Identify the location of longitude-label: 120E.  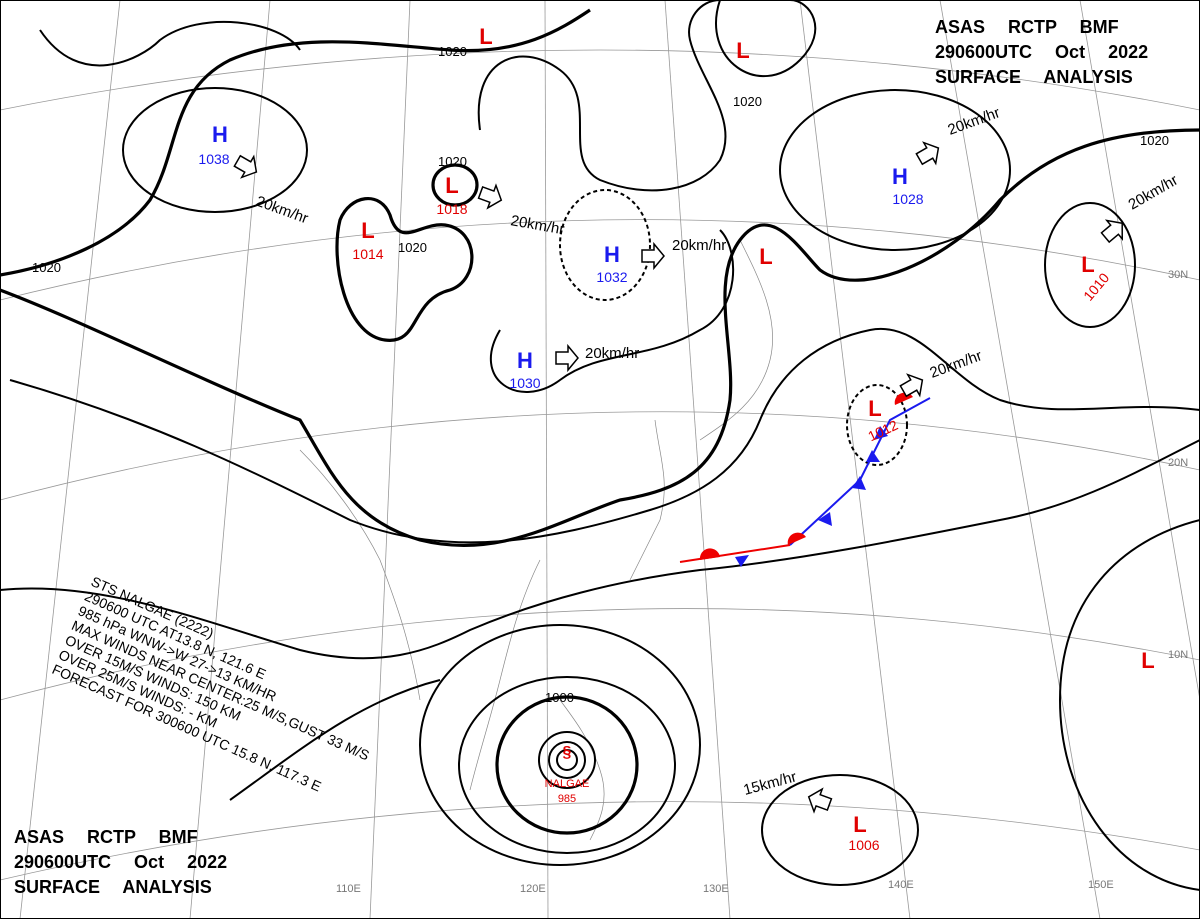
(533, 889).